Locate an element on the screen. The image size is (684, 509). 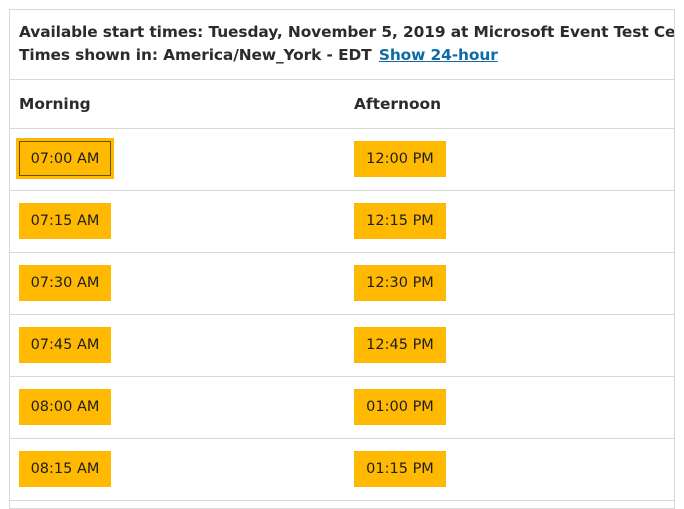
time-slot-button-afternoon: 12:45 PM is located at coordinates (400, 345).